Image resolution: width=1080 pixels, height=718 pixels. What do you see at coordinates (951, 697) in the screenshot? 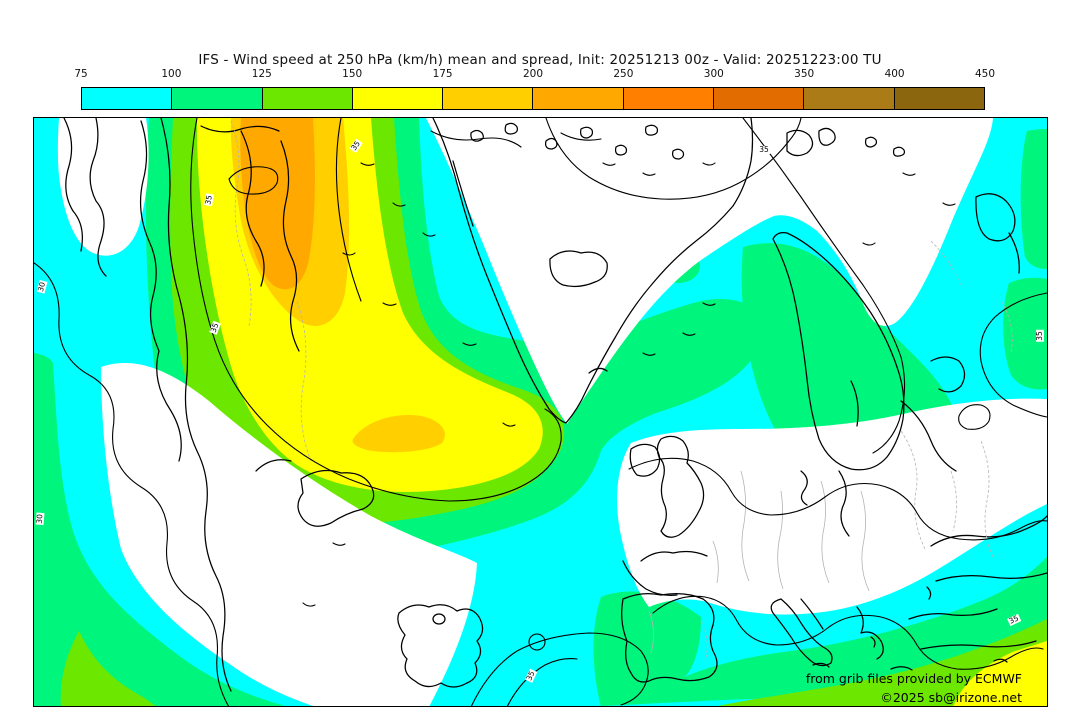
I see `attribution-line2: ©2025 sb@irizone.net` at bounding box center [951, 697].